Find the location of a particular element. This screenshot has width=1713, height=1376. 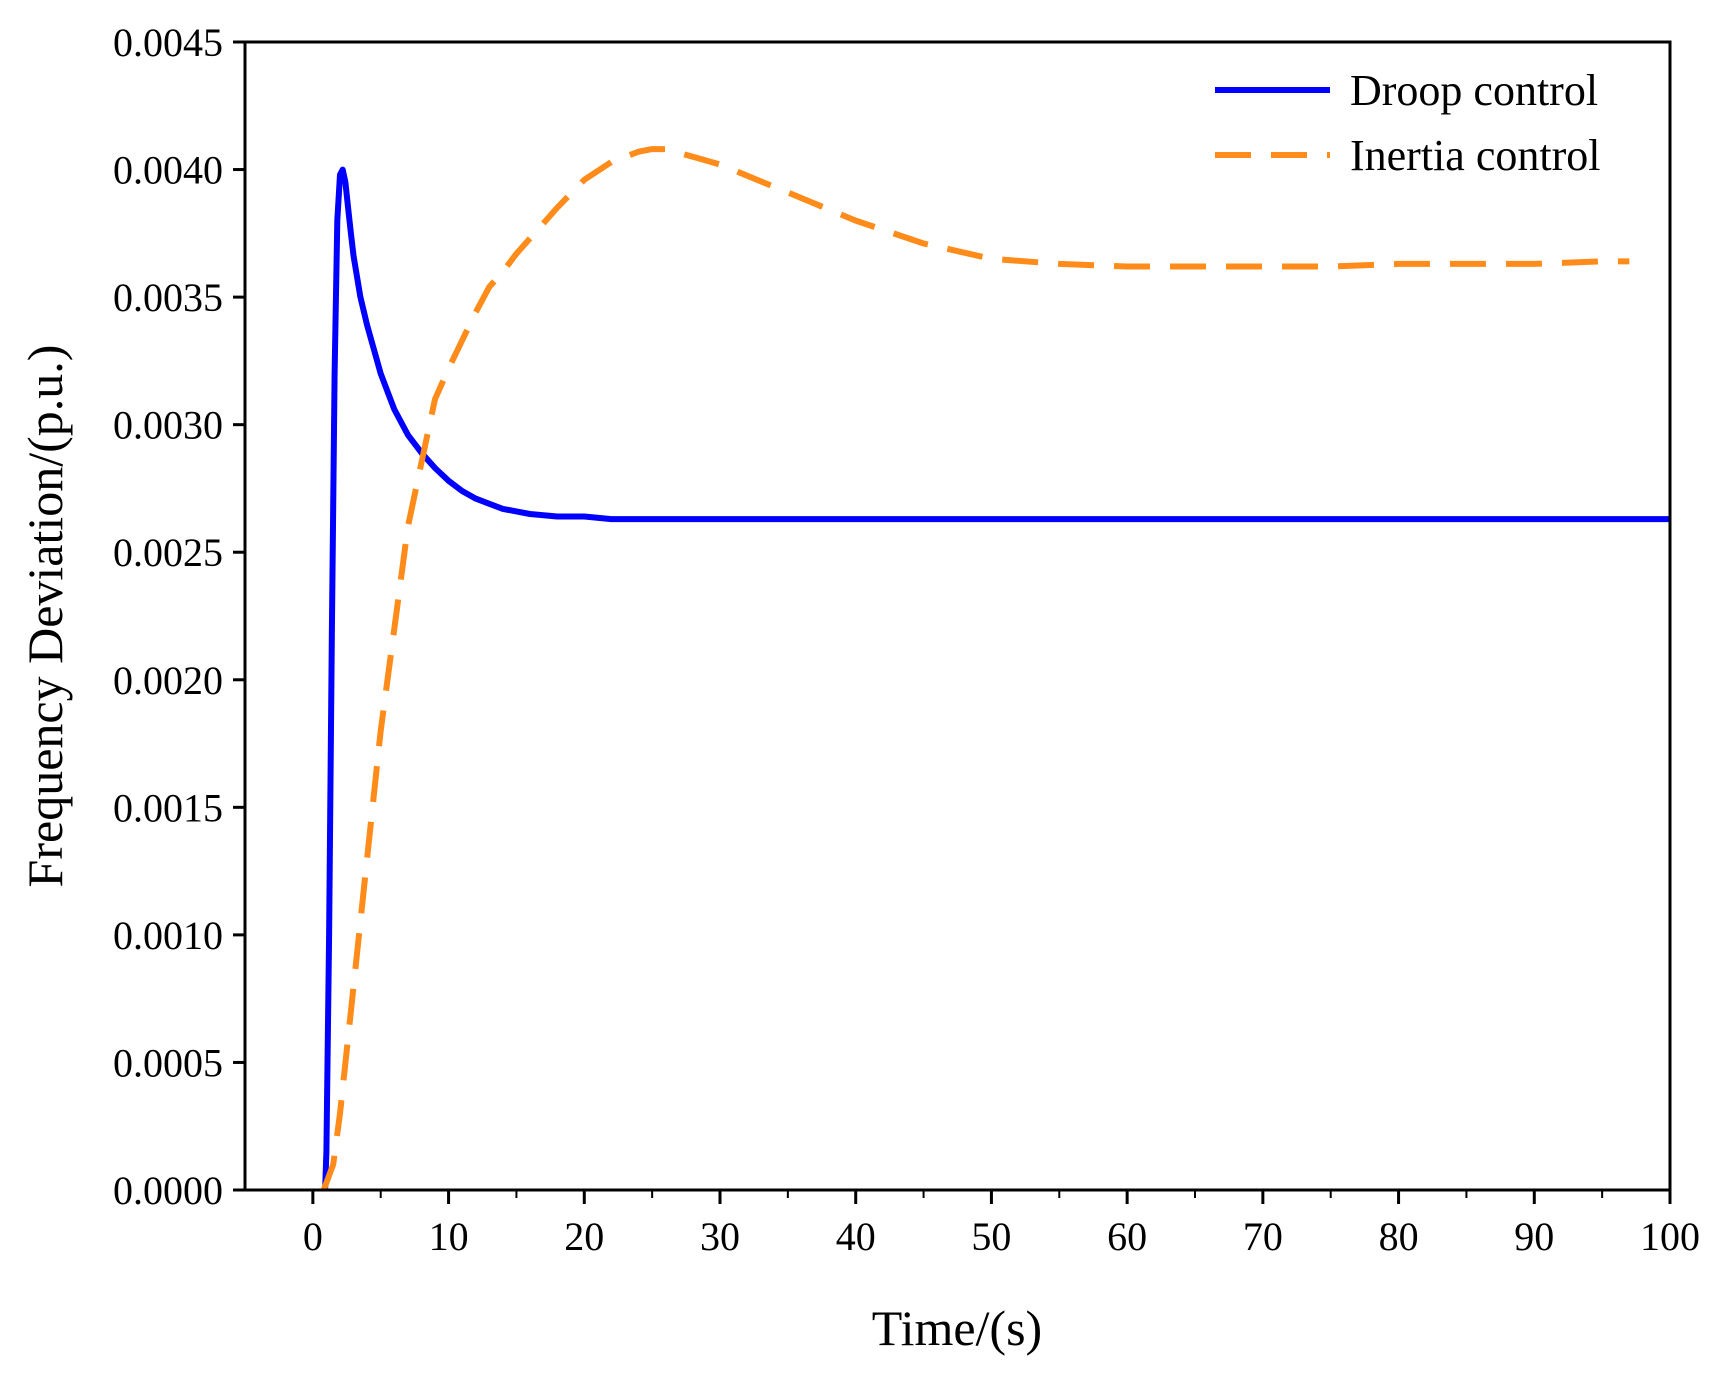

x-tick-label: 70 is located at coordinates (1263, 1236).